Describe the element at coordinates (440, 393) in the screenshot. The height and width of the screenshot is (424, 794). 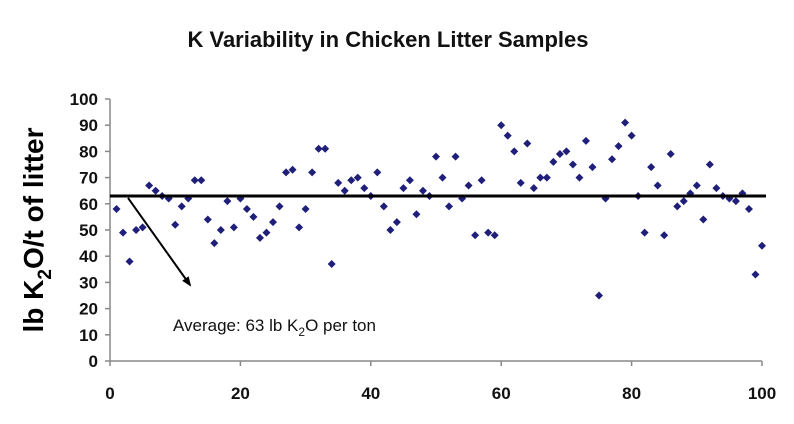
I see `x-tick-labels: 0 20 40 60 80 100` at that location.